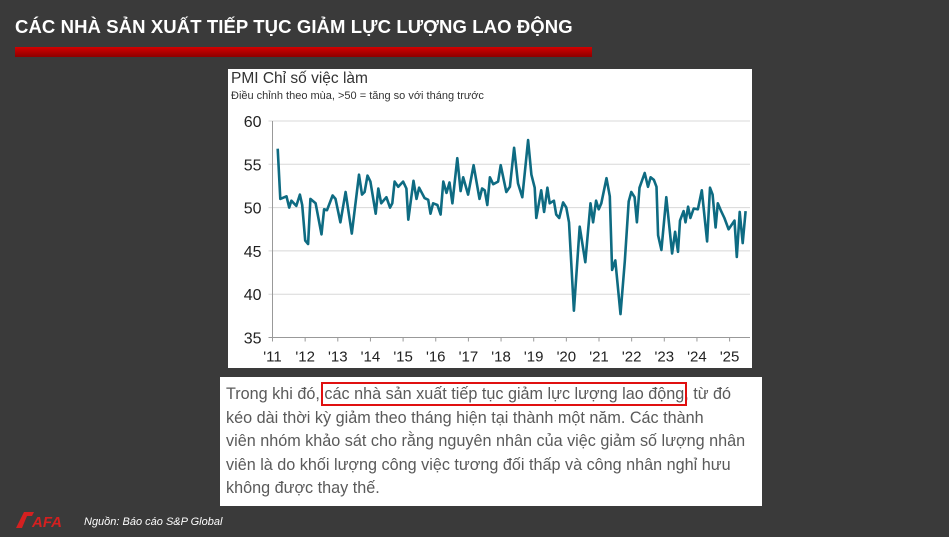  Describe the element at coordinates (275, 394) in the screenshot. I see `line1-pre: Trong khi đó,` at that location.